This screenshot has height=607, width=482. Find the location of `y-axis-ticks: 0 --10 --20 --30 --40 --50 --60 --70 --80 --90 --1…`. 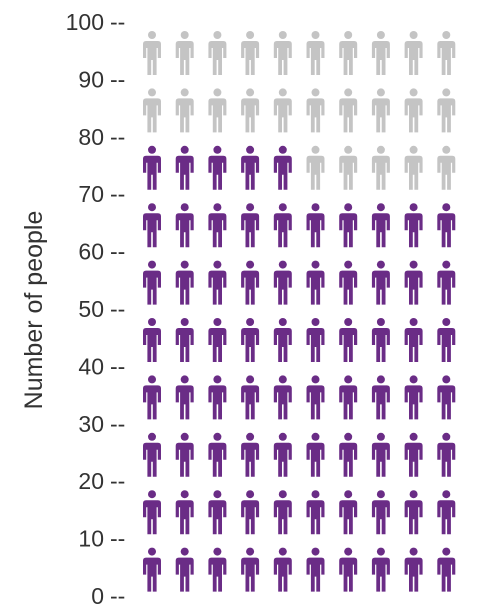

y-axis-ticks: 0 --10 --20 --30 --40 --50 --60 --70 --80 --90 --1… is located at coordinates (96, 308).